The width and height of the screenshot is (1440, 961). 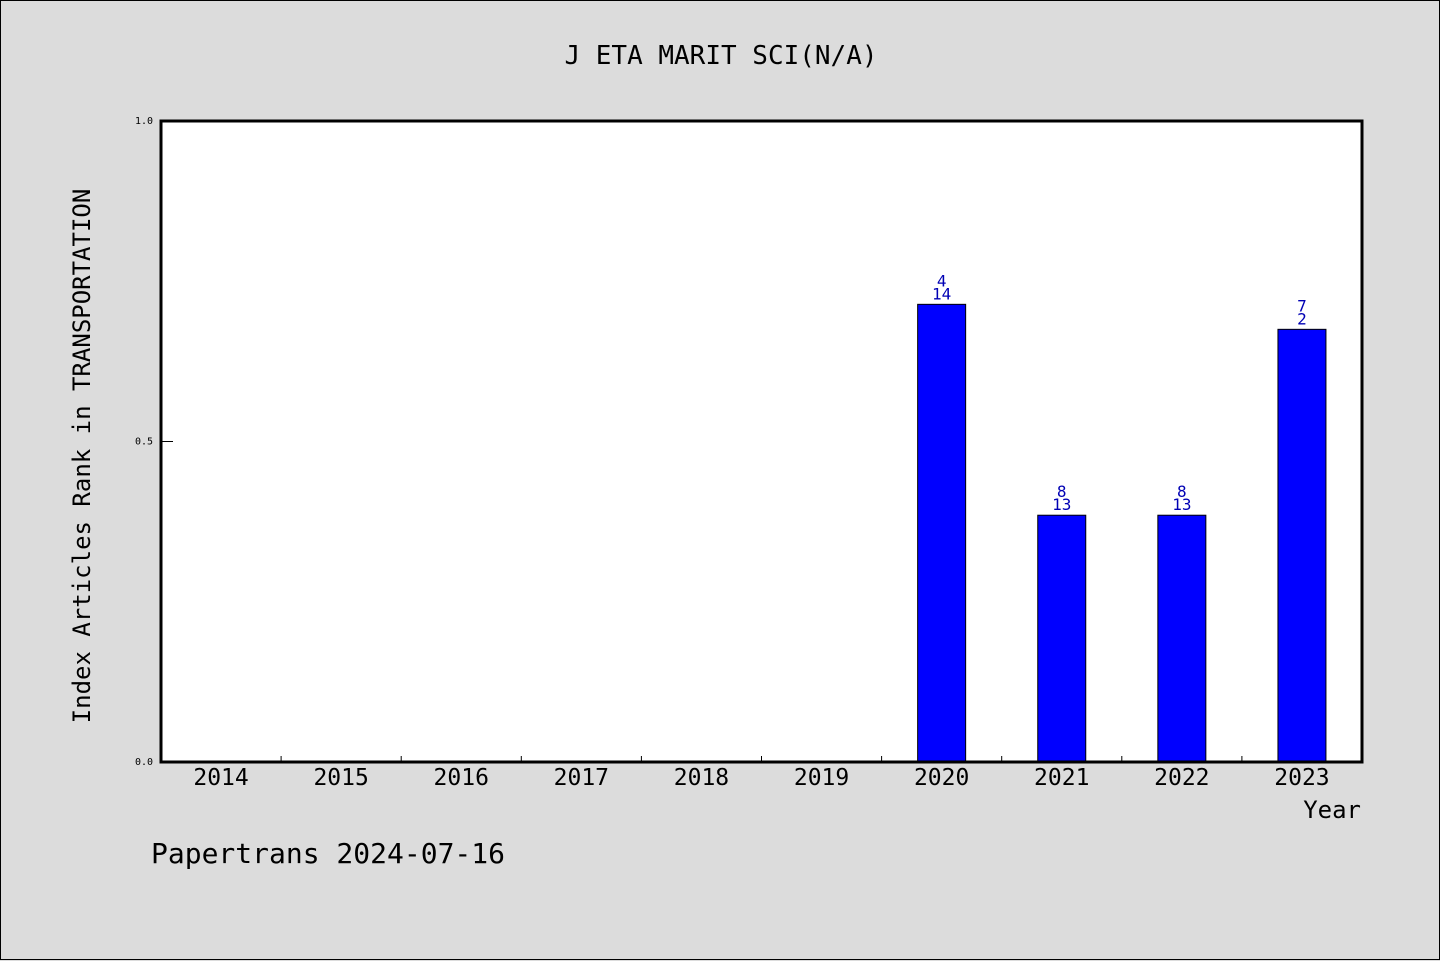 What do you see at coordinates (942, 280) in the screenshot?
I see `bar-label-top-2020: 4` at bounding box center [942, 280].